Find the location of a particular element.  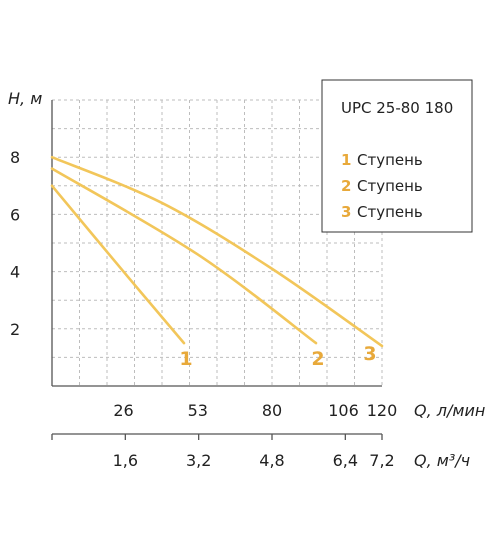

series-label-1: 1 is located at coordinates (185, 359).